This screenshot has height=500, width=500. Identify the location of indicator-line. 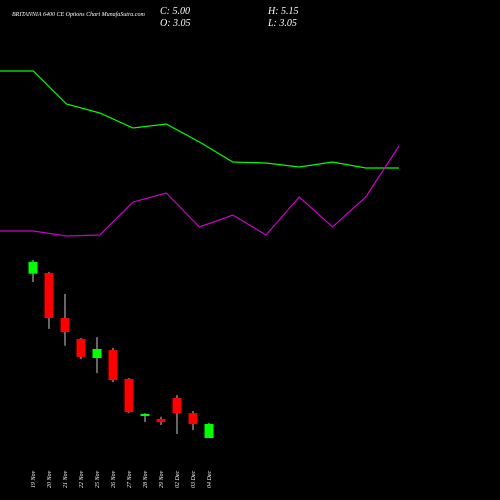
(200, 191).